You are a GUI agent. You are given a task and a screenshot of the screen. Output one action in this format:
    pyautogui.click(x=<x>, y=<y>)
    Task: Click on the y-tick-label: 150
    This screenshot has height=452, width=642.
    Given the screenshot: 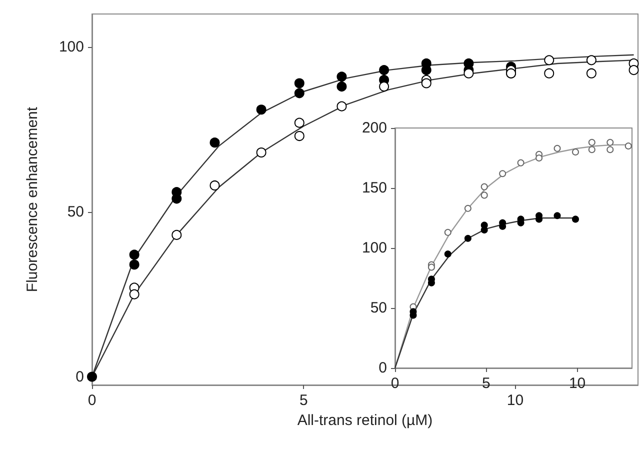 What is the action you would take?
    pyautogui.click(x=374, y=188)
    